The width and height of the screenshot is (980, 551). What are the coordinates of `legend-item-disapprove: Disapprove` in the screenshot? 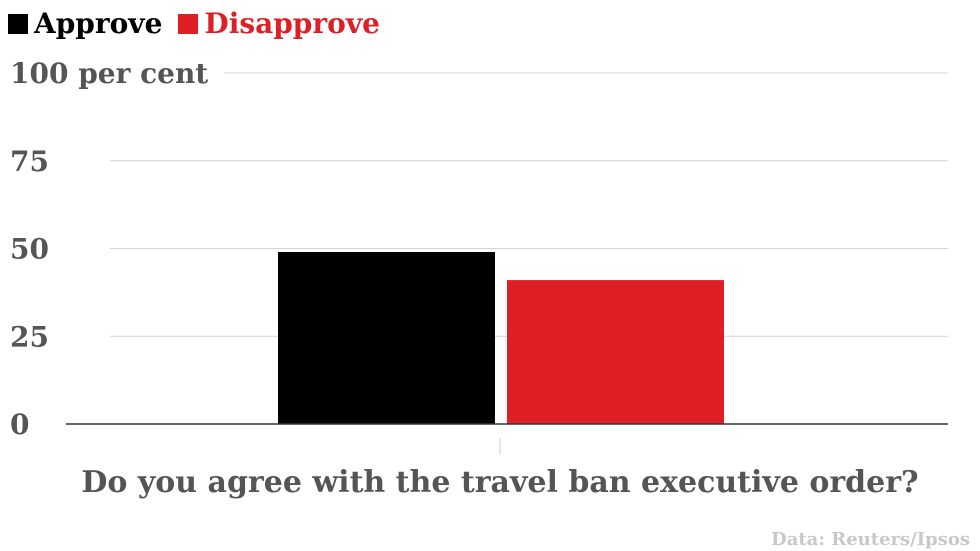 It's located at (279, 24).